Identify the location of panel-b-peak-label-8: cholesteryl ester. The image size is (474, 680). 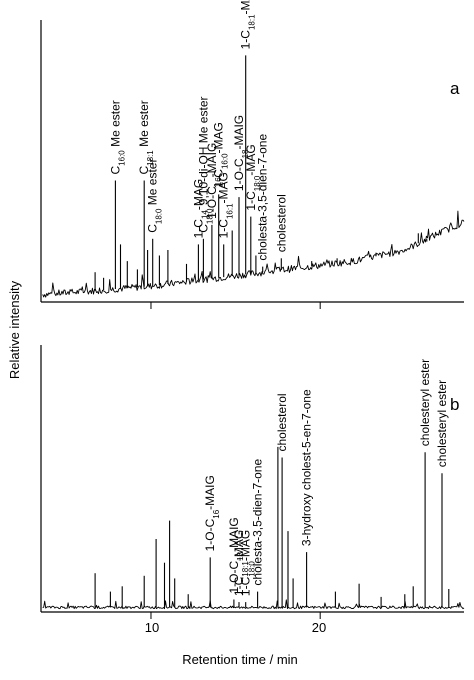
(442, 423).